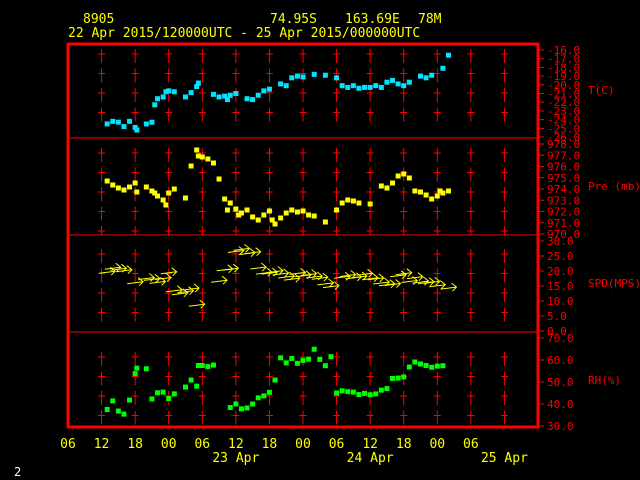 Image resolution: width=640 pixels, height=480 pixels. What do you see at coordinates (504, 458) in the screenshot?
I see `x-date-label: 25 Apr` at bounding box center [504, 458].